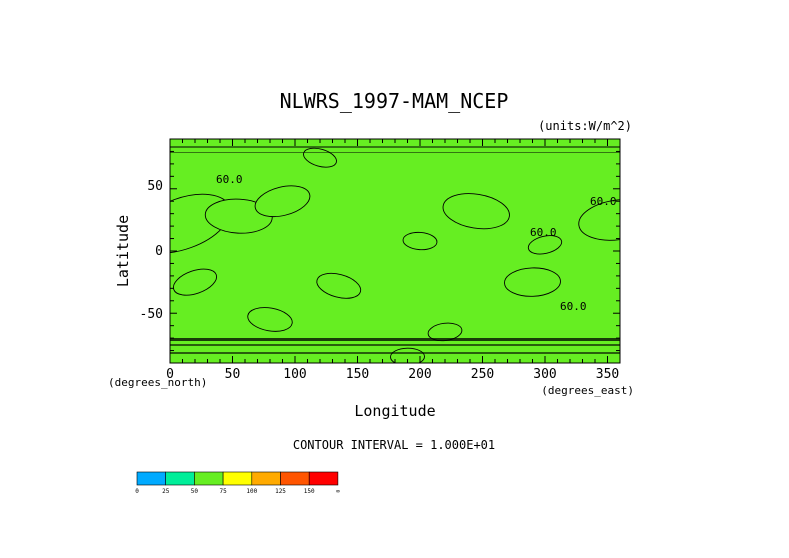  What do you see at coordinates (394, 445) in the screenshot?
I see `contour-interval-label: CONTOUR INTERVAL = 1.000E+01` at bounding box center [394, 445].